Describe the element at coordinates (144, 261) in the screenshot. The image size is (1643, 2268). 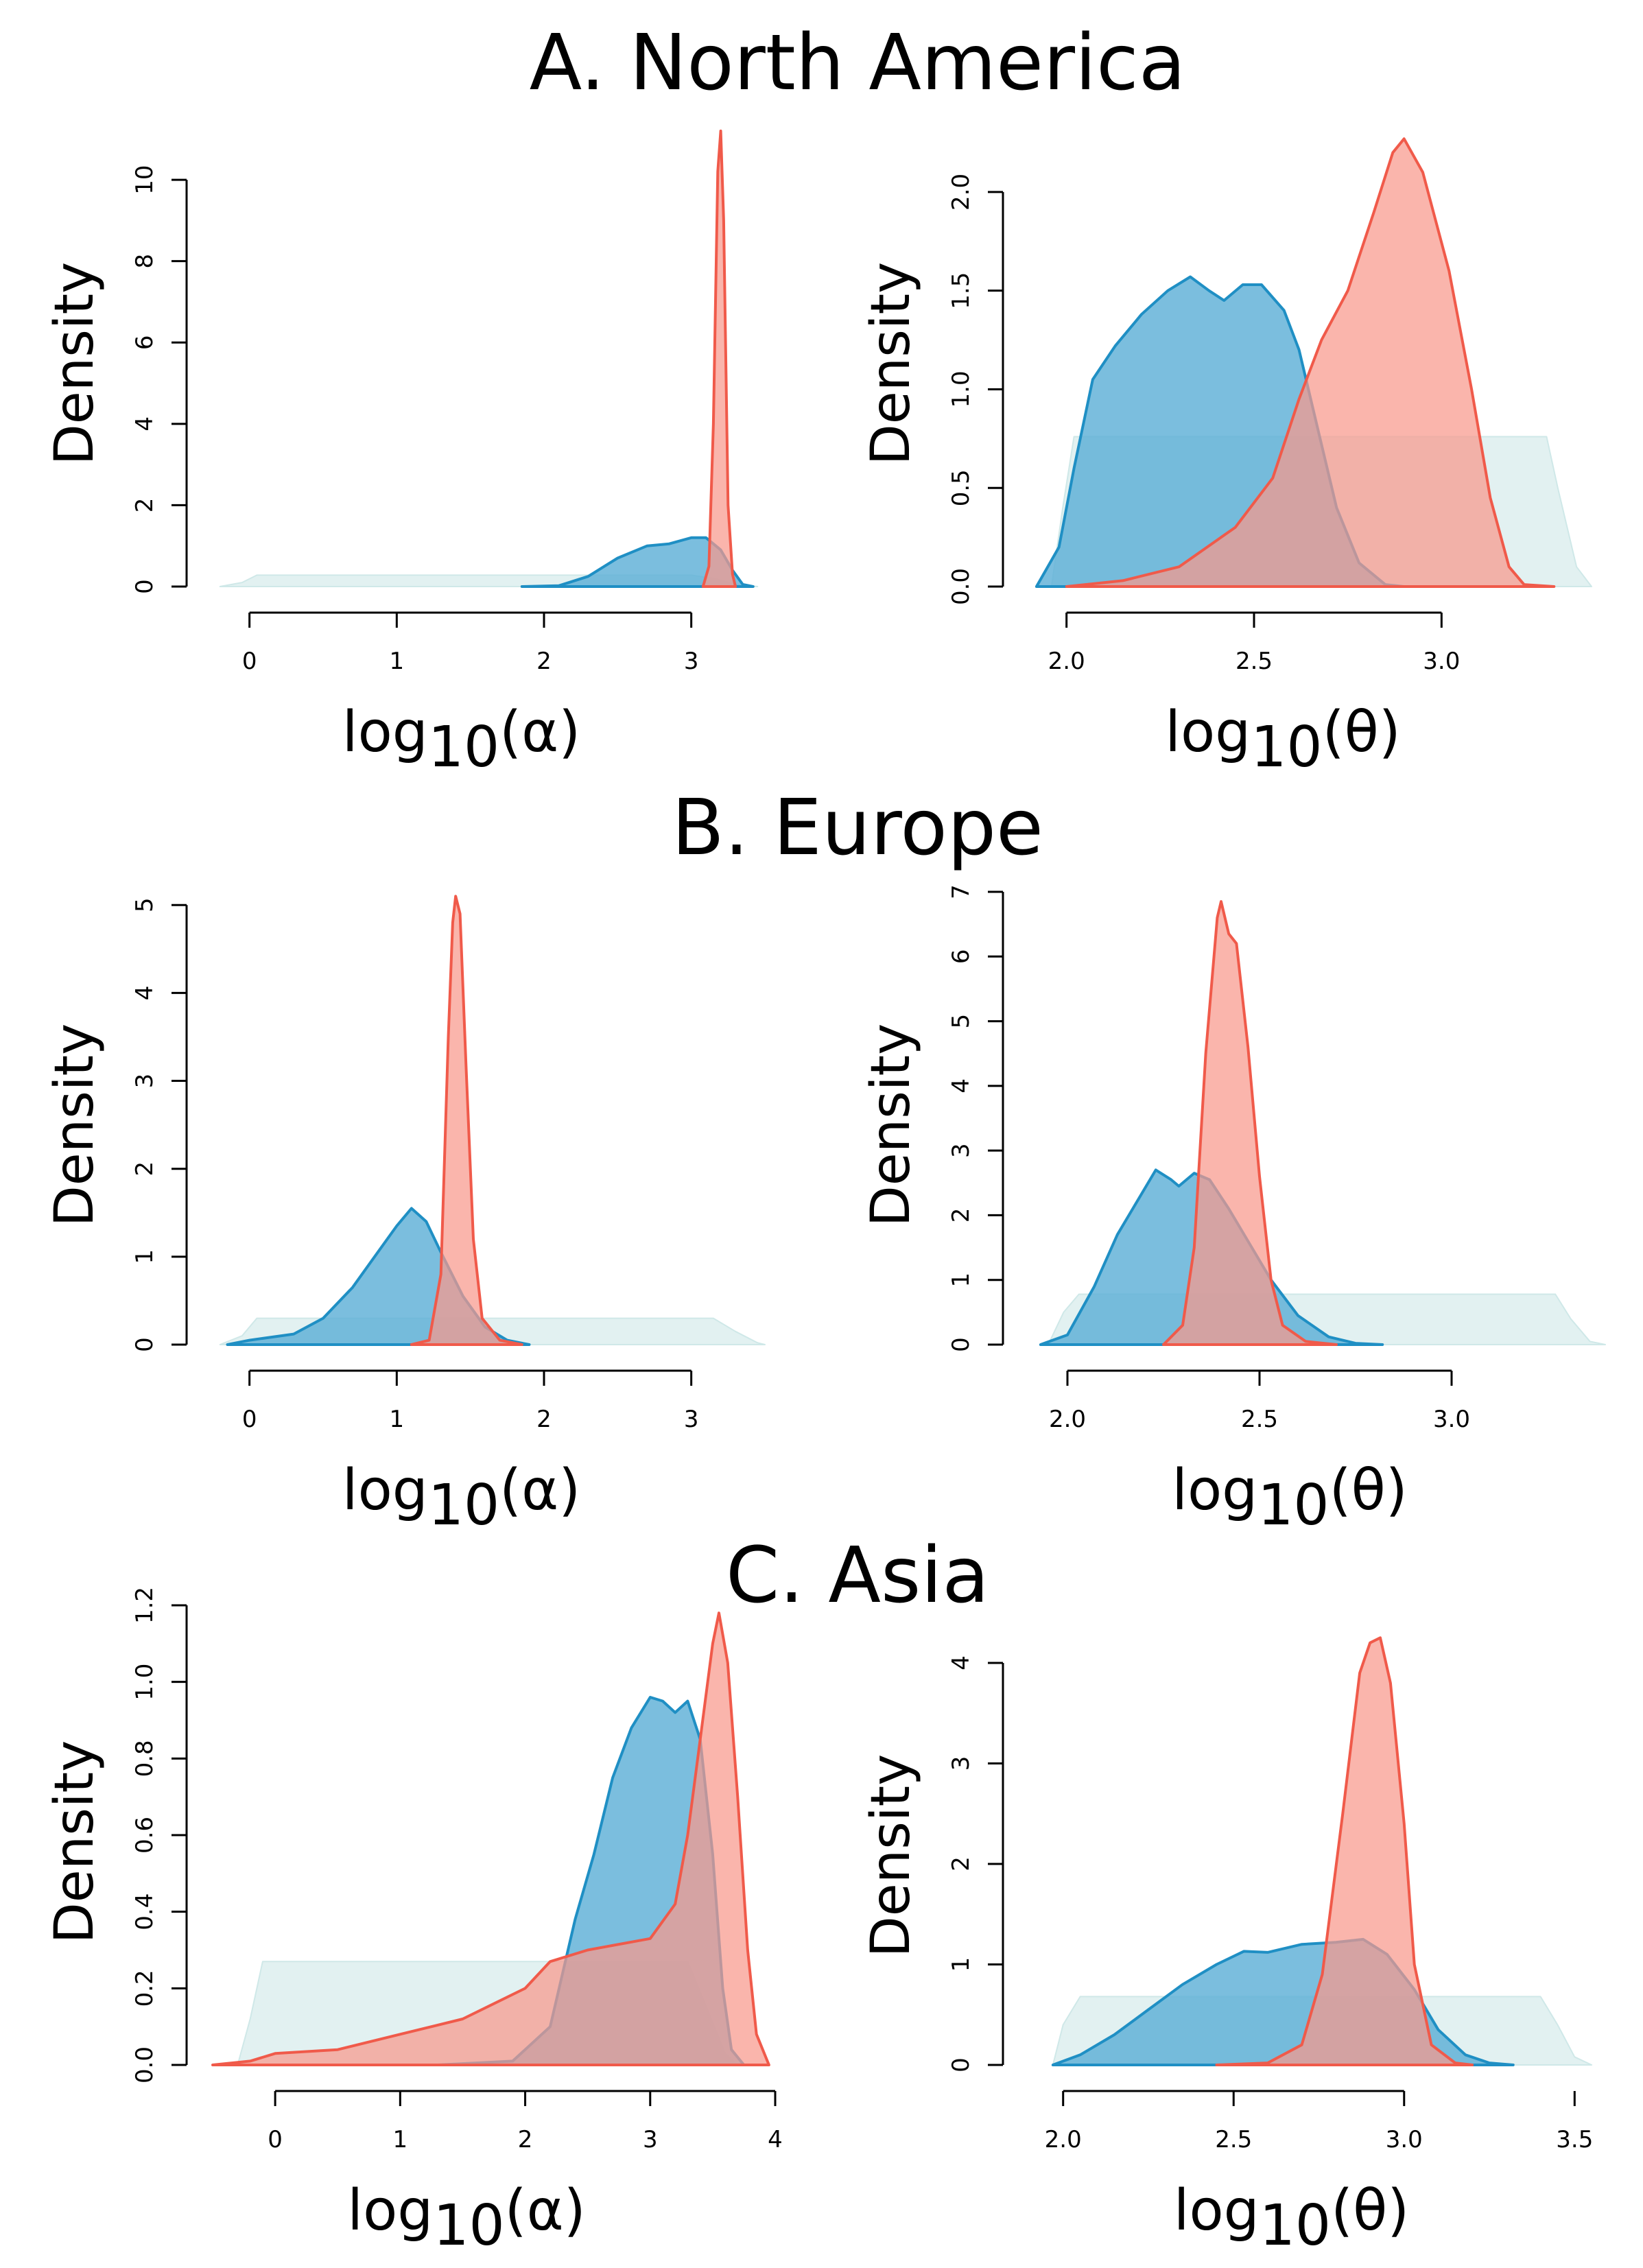
I see `y-tick-label: 8` at that location.